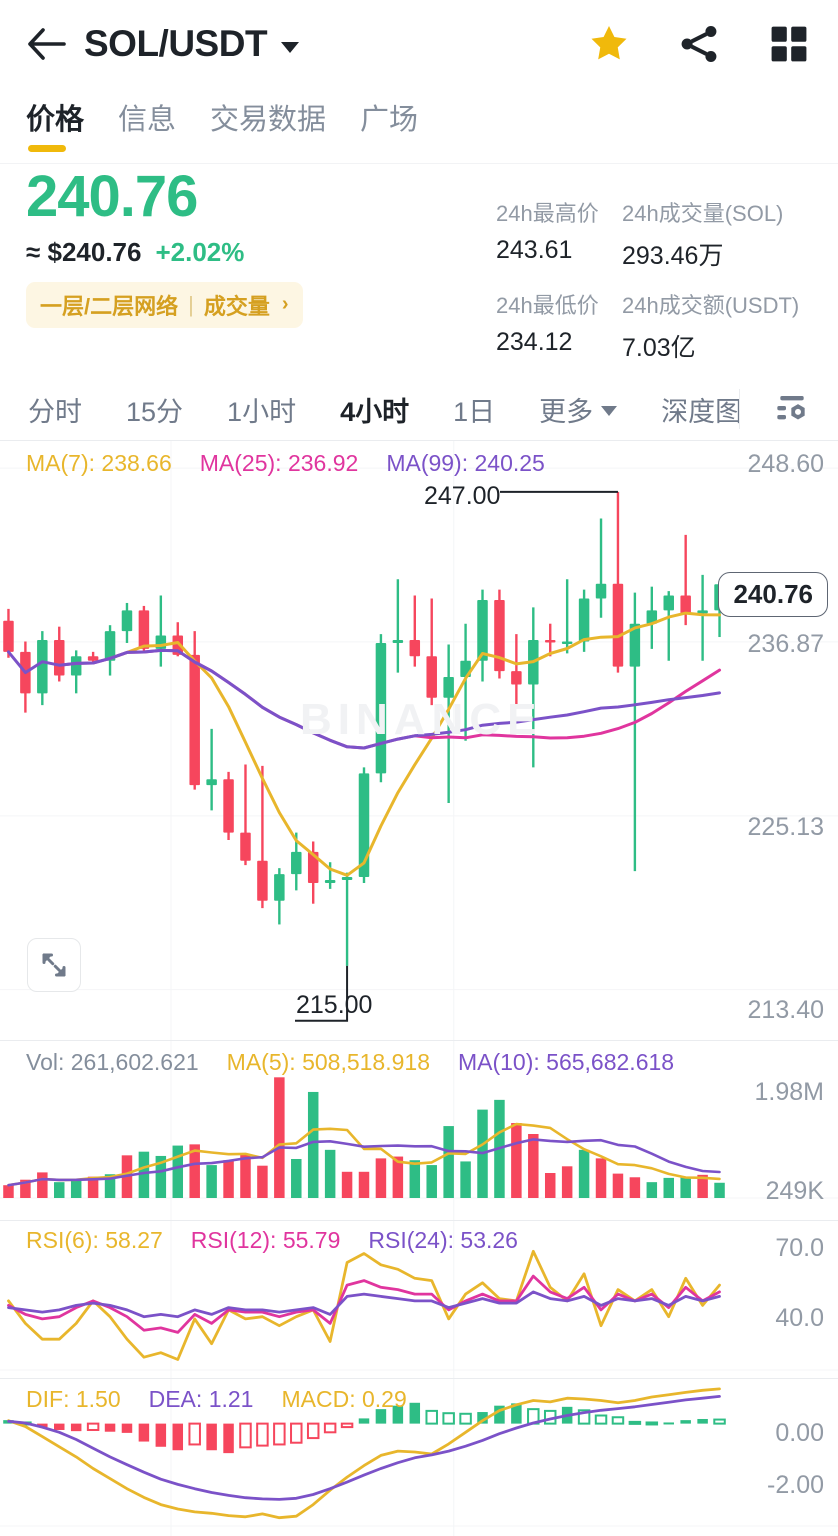 Image resolution: width=838 pixels, height=1536 pixels. Describe the element at coordinates (789, 44) in the screenshot. I see `grid-icon` at that location.